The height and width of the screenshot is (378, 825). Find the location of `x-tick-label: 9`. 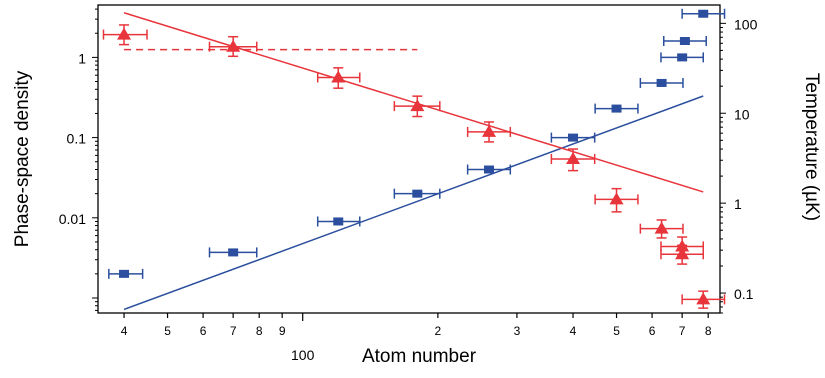

x-tick-label: 9 is located at coordinates (282, 331).